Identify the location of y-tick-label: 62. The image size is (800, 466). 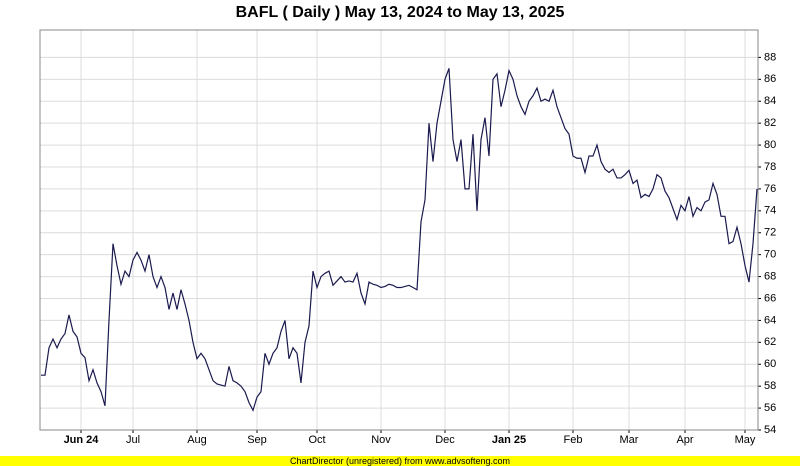
(770, 342).